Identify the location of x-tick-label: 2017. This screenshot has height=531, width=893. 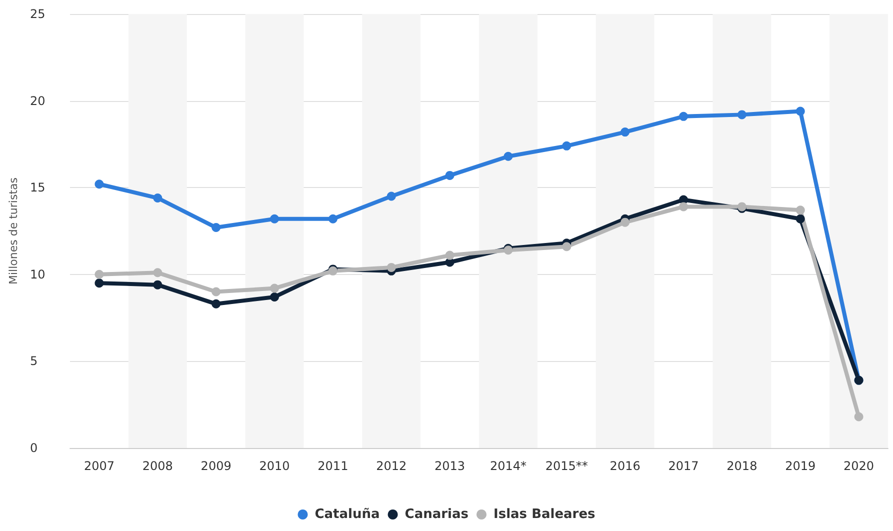
(683, 466).